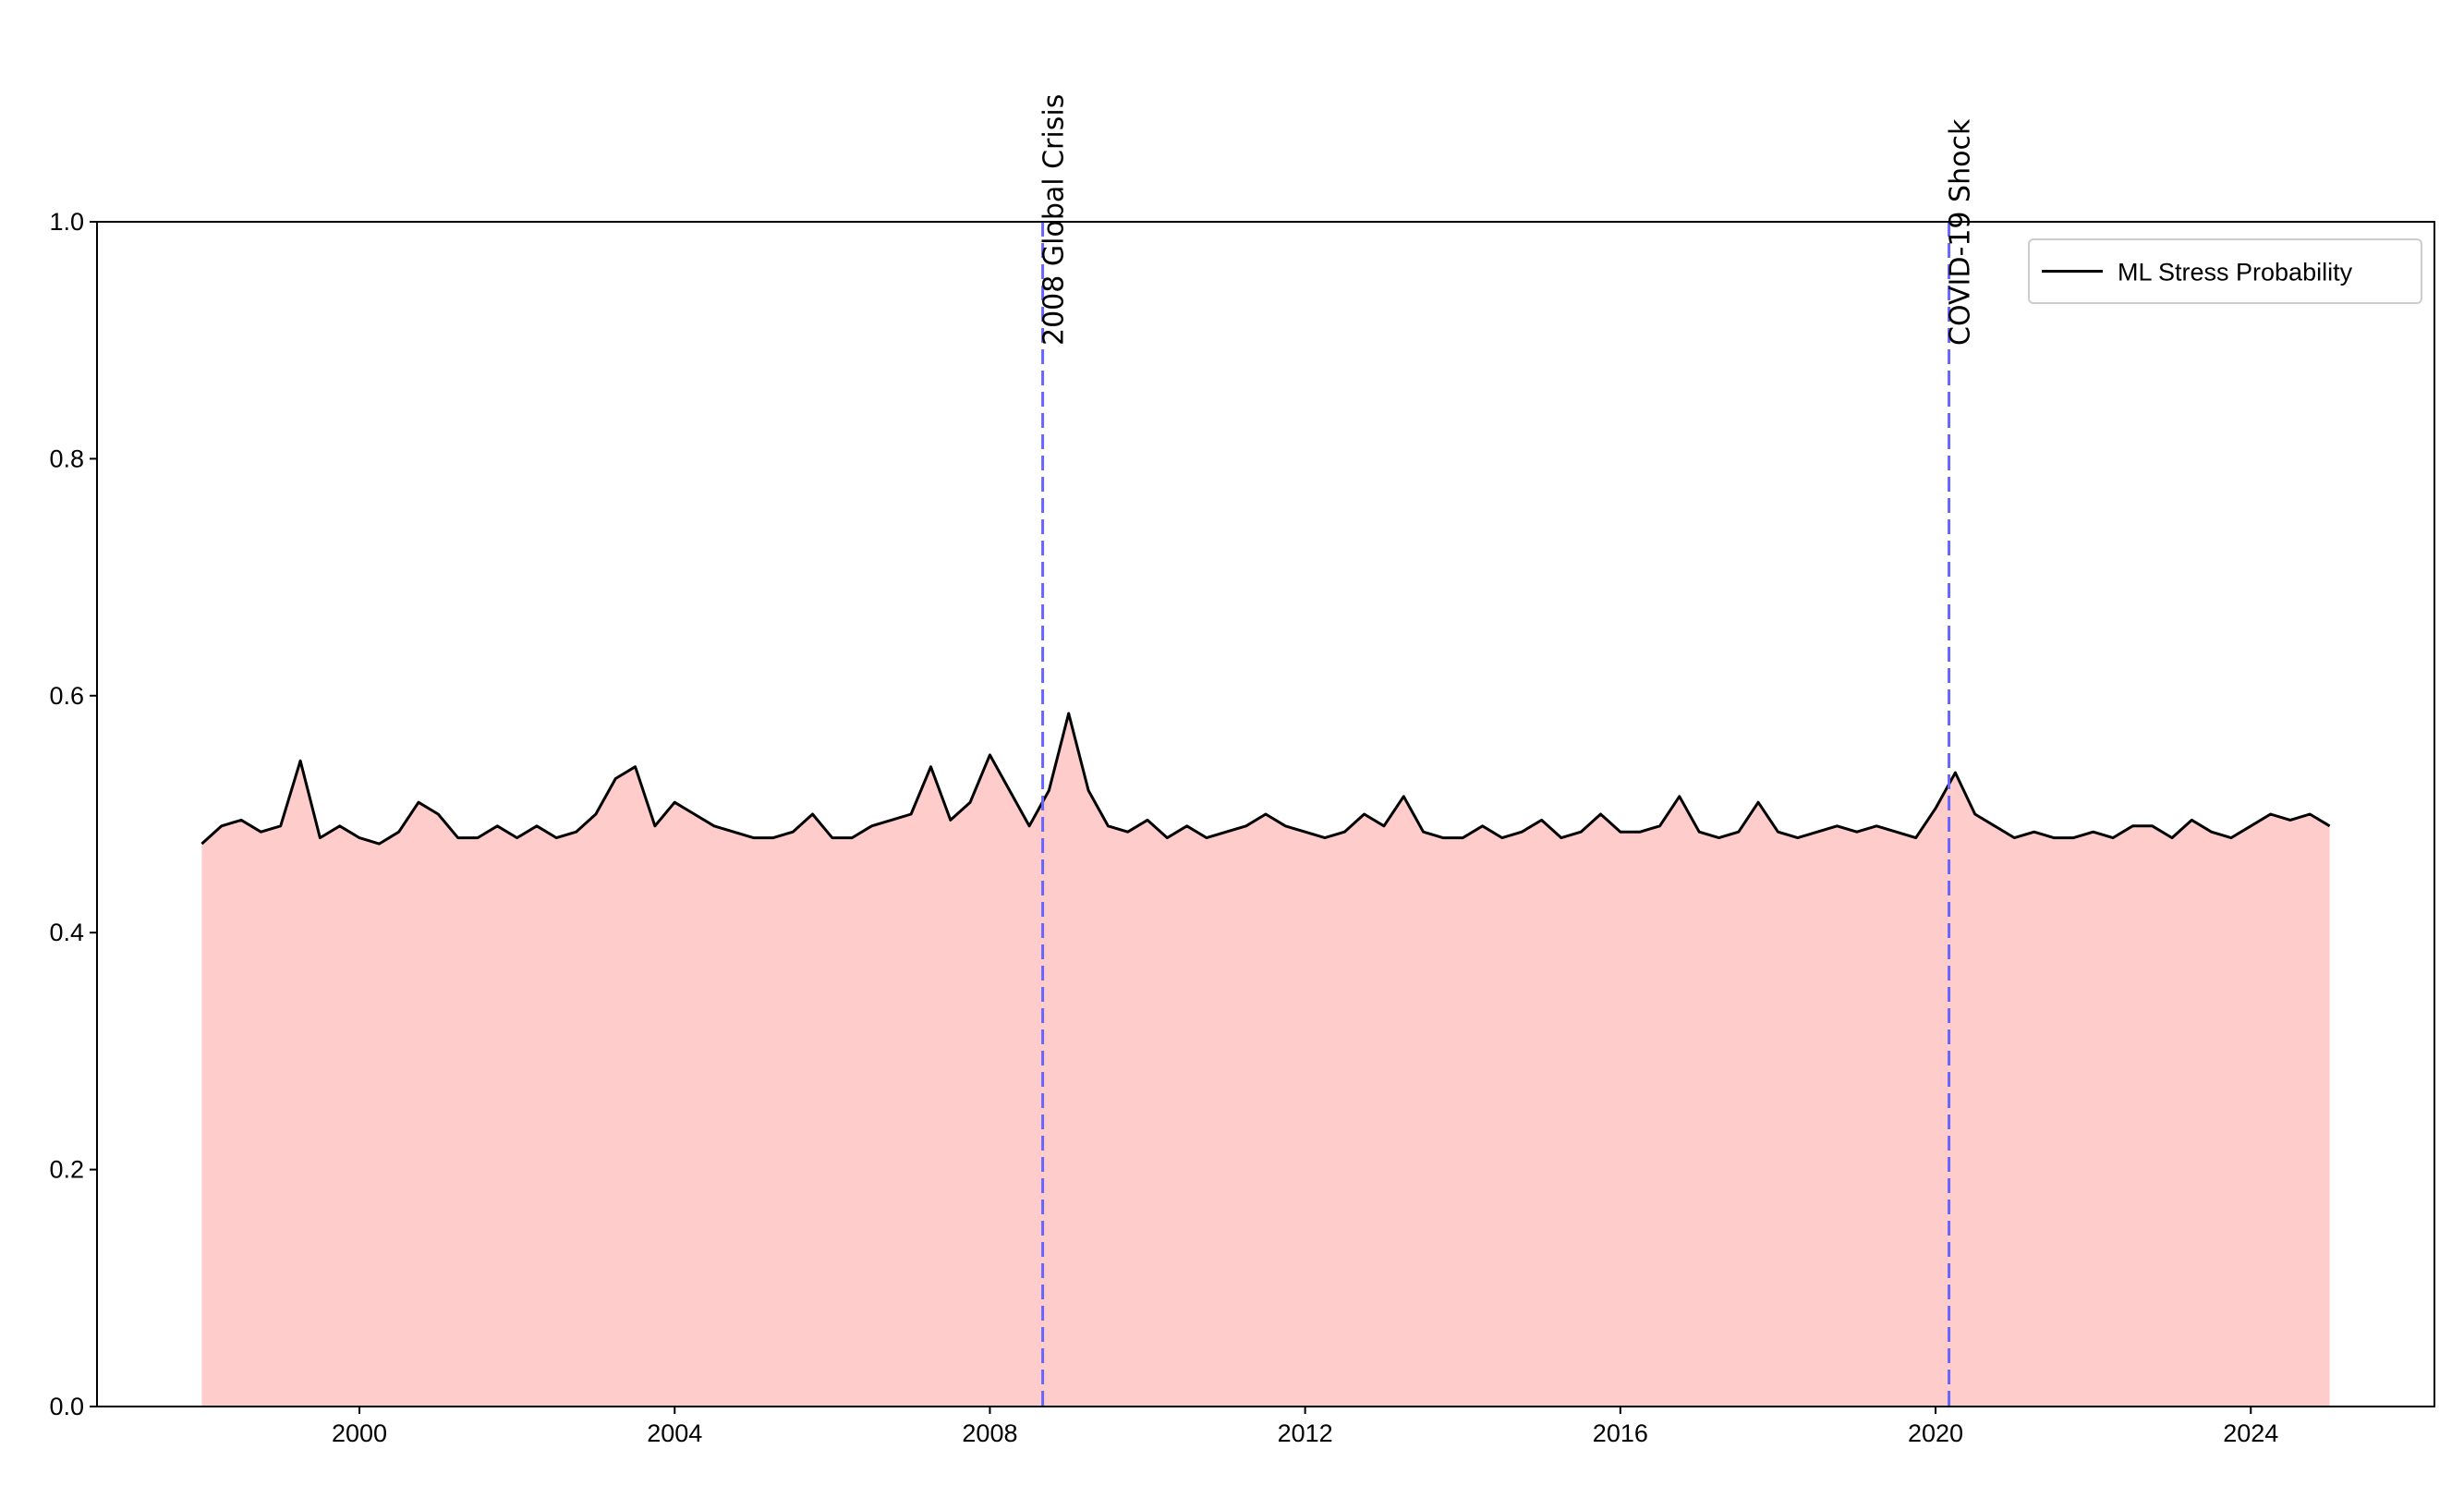 This screenshot has width=2464, height=1486. Describe the element at coordinates (66, 1406) in the screenshot. I see `y-tick-label: 0.0` at that location.